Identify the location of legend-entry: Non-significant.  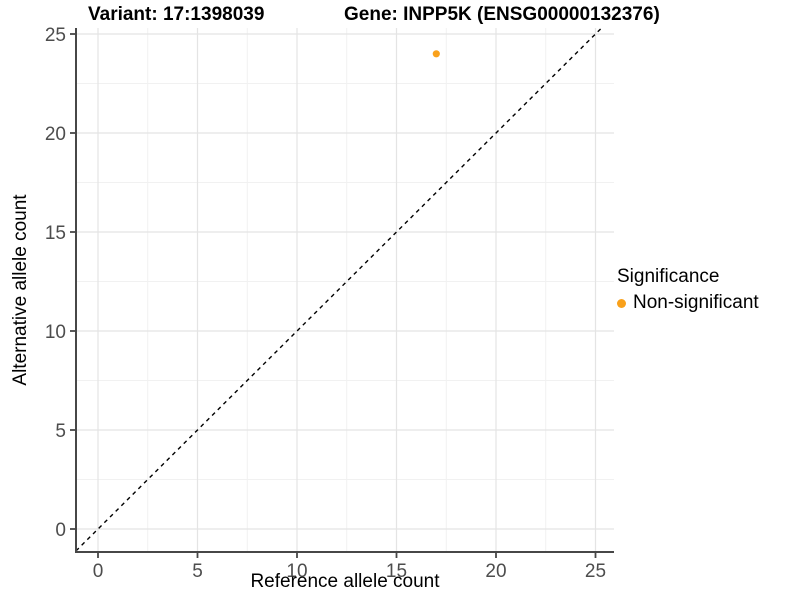
(688, 303).